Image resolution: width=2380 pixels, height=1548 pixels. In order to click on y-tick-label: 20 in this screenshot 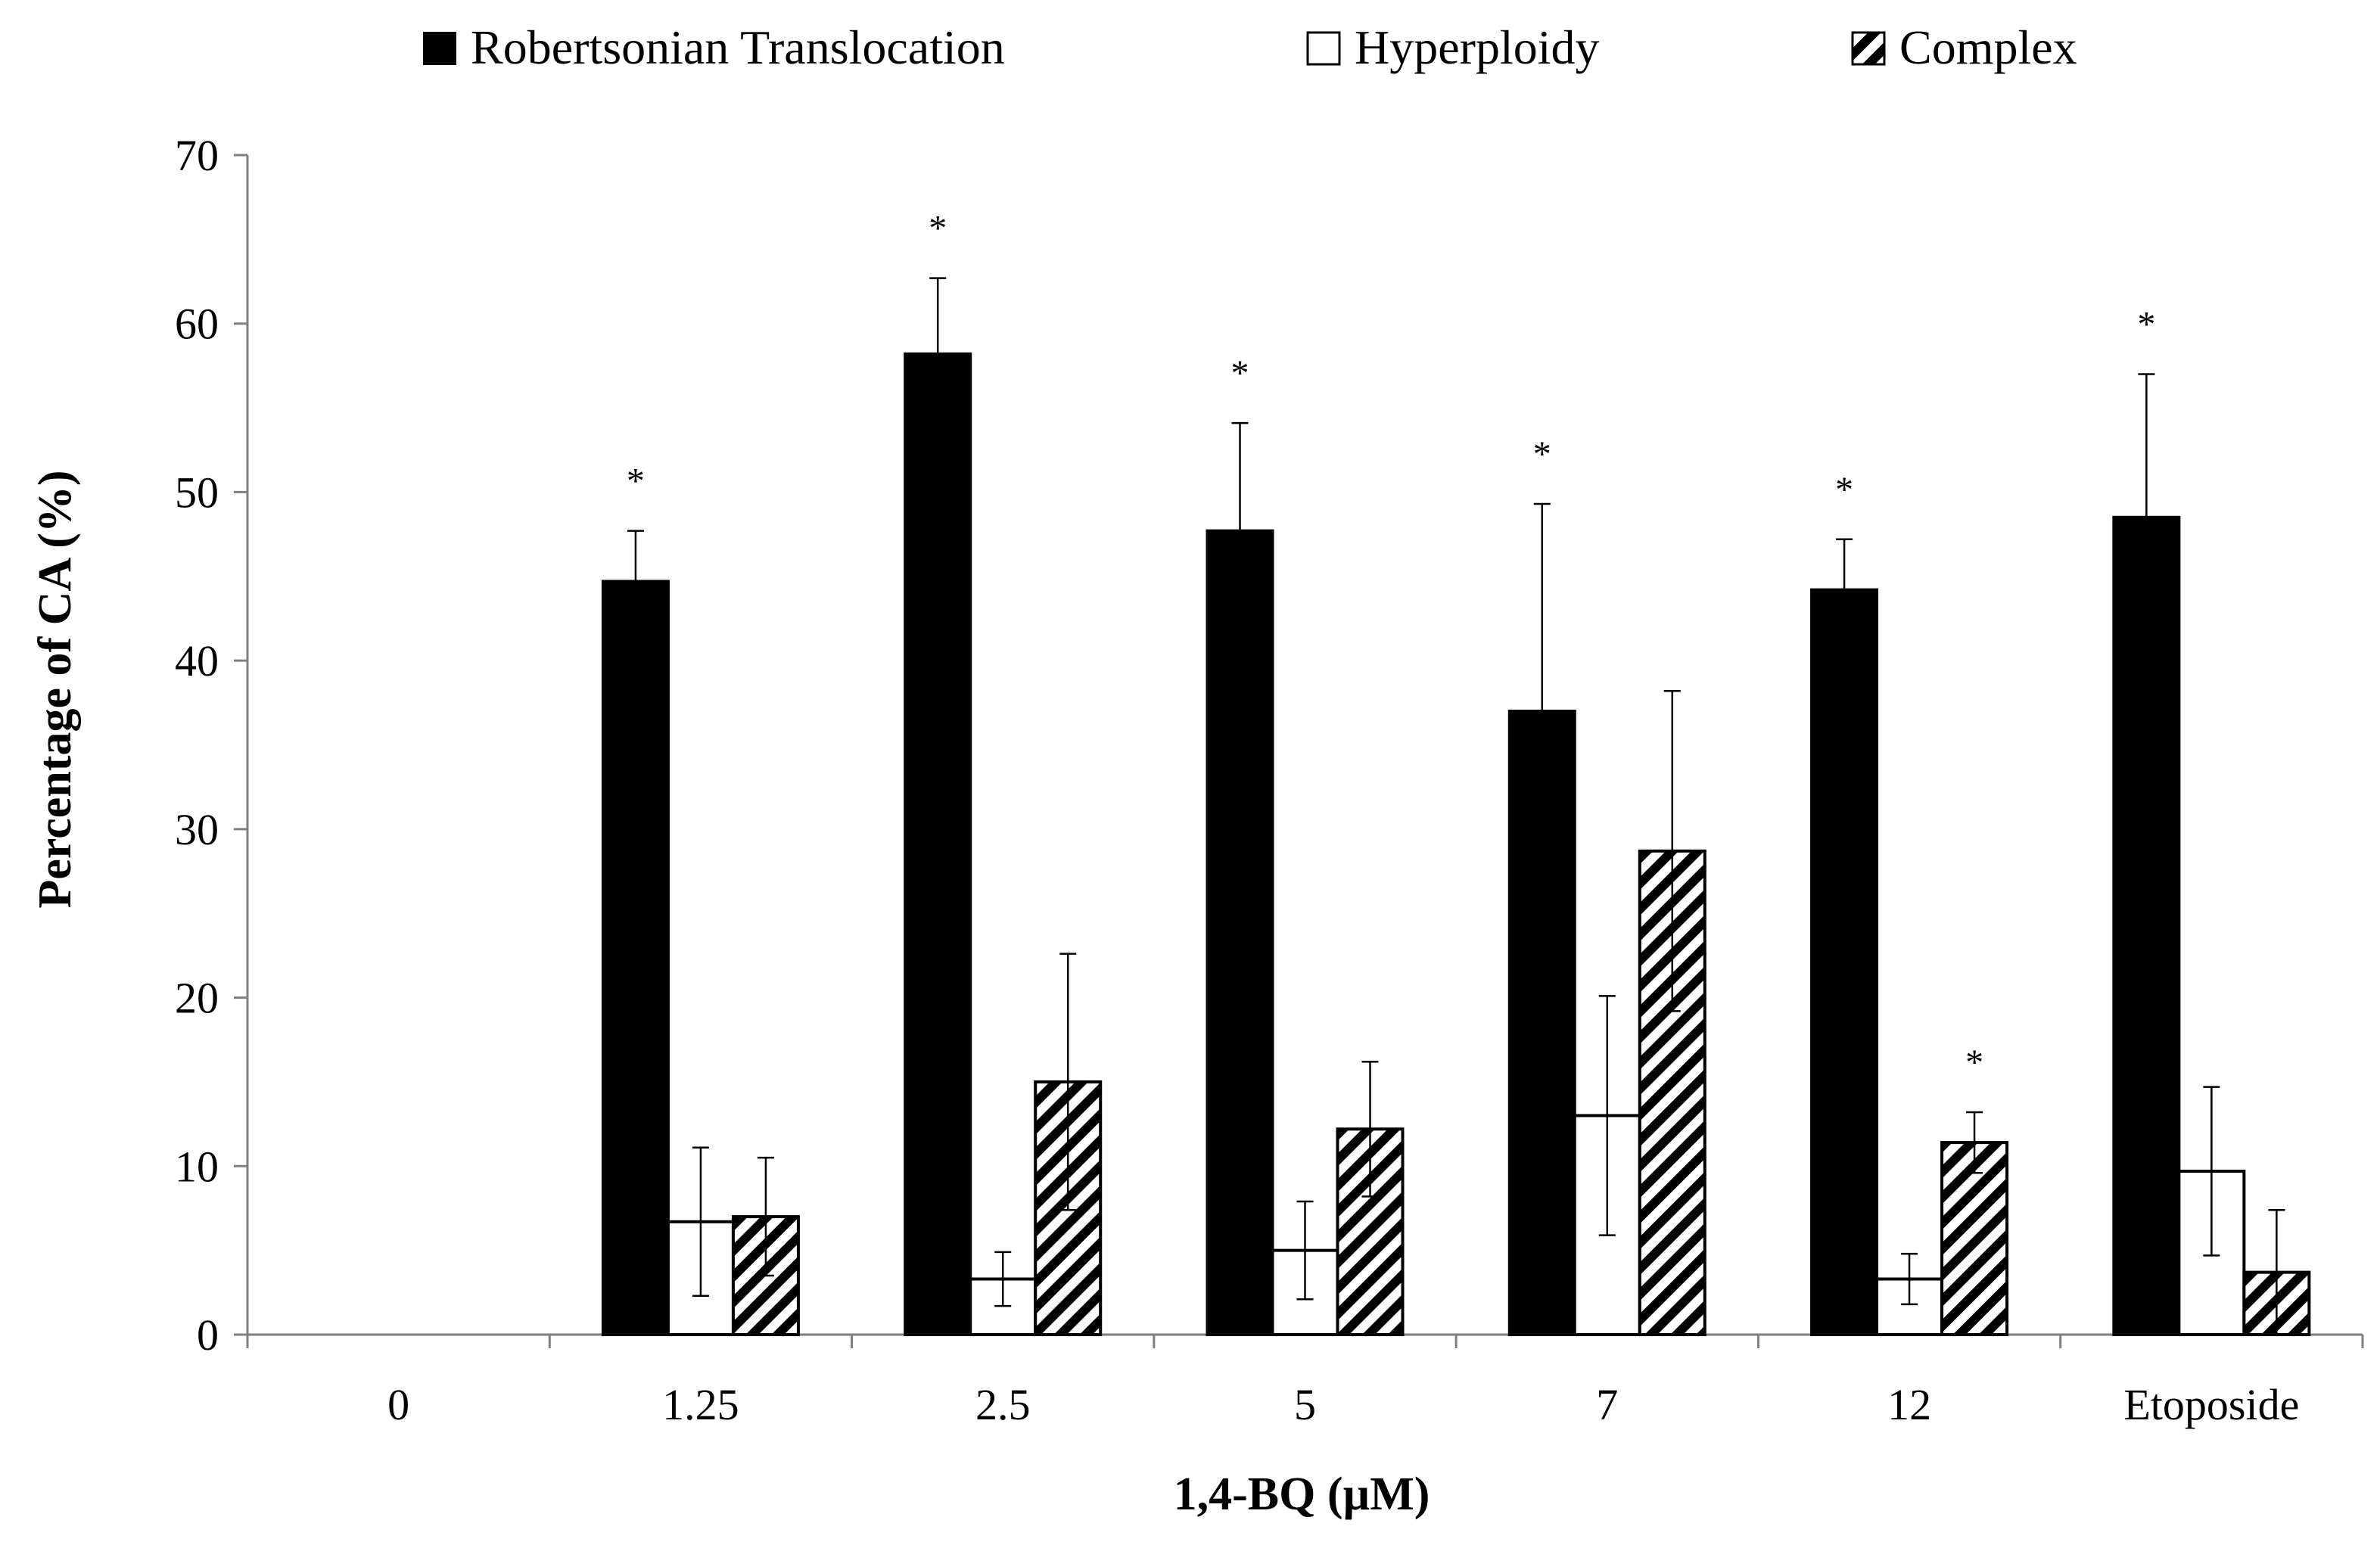, I will do `click(197, 998)`.